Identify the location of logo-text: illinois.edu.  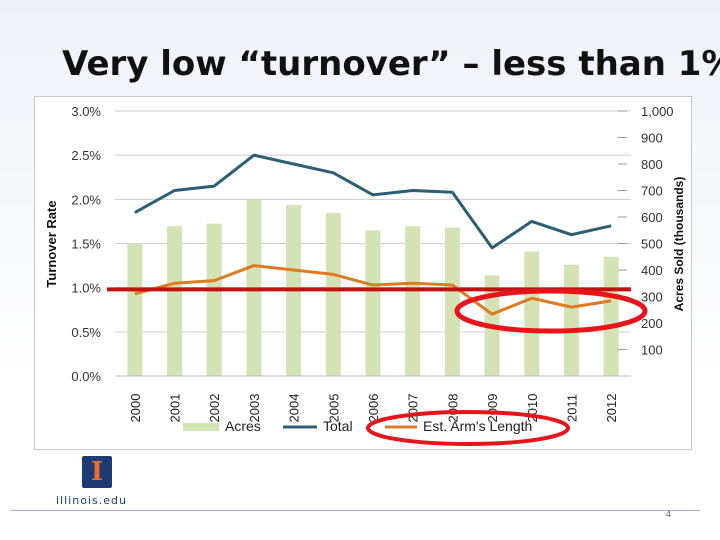
(91, 500).